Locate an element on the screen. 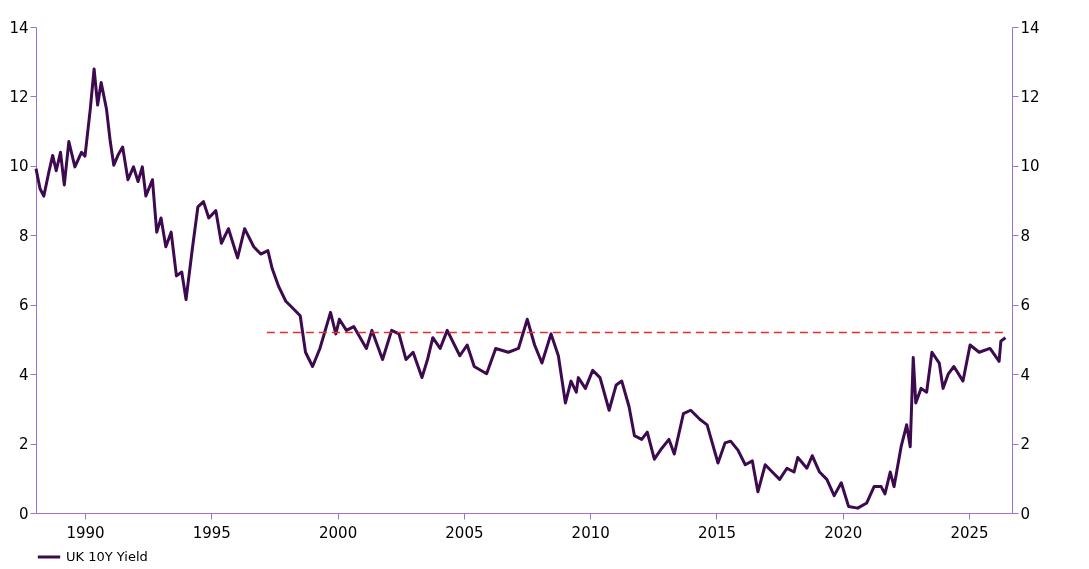  y2-tick-label: 6 is located at coordinates (1025, 305).